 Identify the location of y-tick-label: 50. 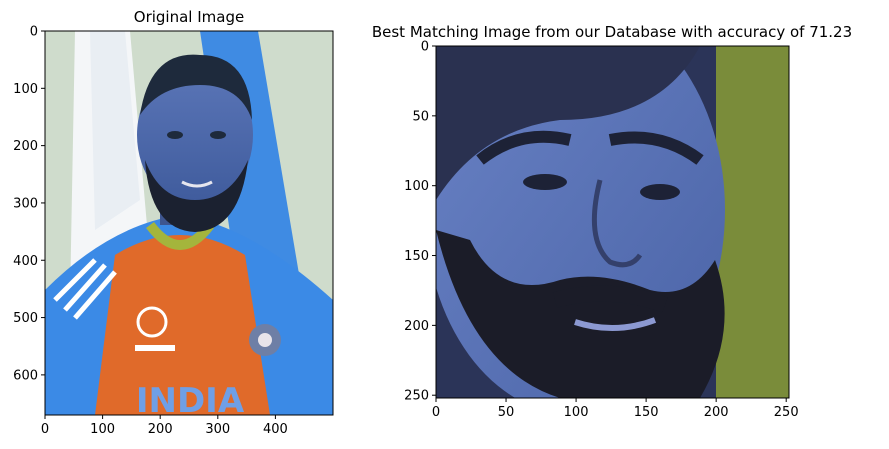
(420, 116).